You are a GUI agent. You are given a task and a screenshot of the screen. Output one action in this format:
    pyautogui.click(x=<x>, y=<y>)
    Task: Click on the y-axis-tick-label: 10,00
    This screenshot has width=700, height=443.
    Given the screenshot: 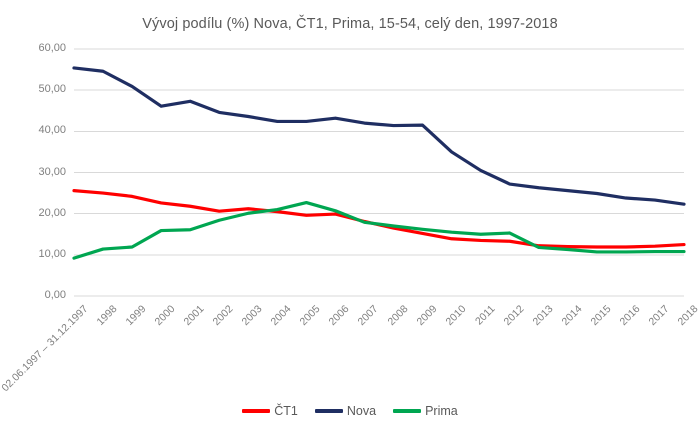 What is the action you would take?
    pyautogui.click(x=52, y=253)
    